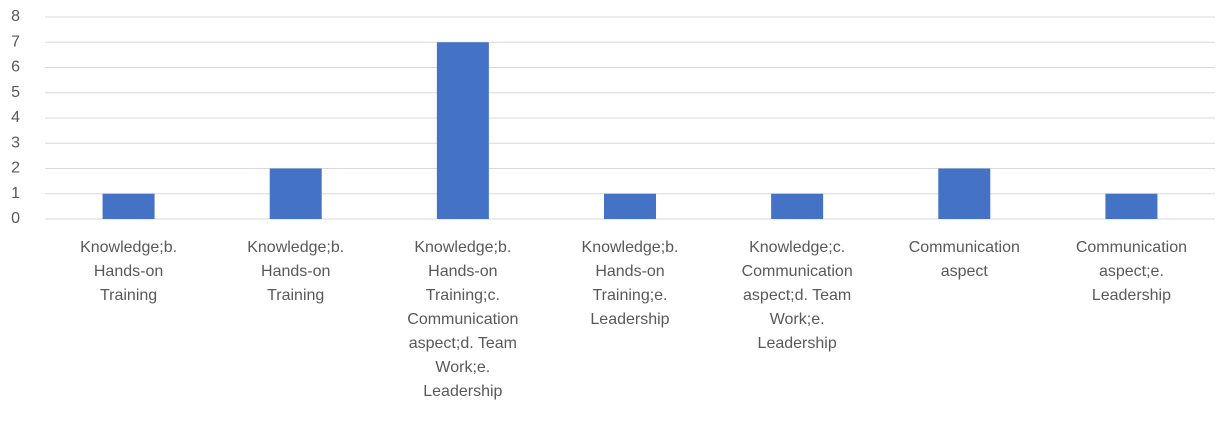  What do you see at coordinates (15, 67) in the screenshot?
I see `y-tick-label: 6` at bounding box center [15, 67].